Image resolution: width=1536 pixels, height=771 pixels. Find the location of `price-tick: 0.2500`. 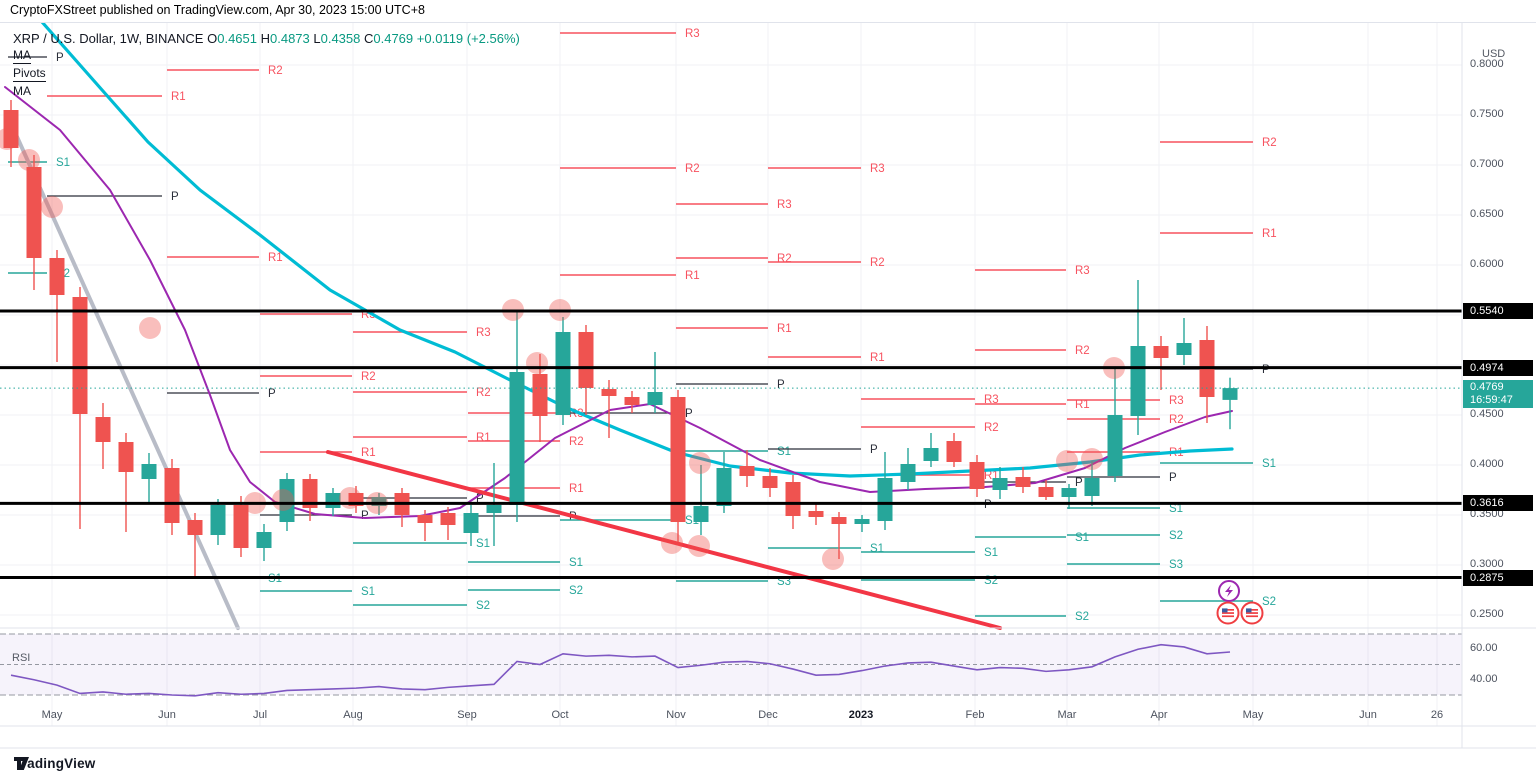

price-tick: 0.2500 is located at coordinates (1487, 614).